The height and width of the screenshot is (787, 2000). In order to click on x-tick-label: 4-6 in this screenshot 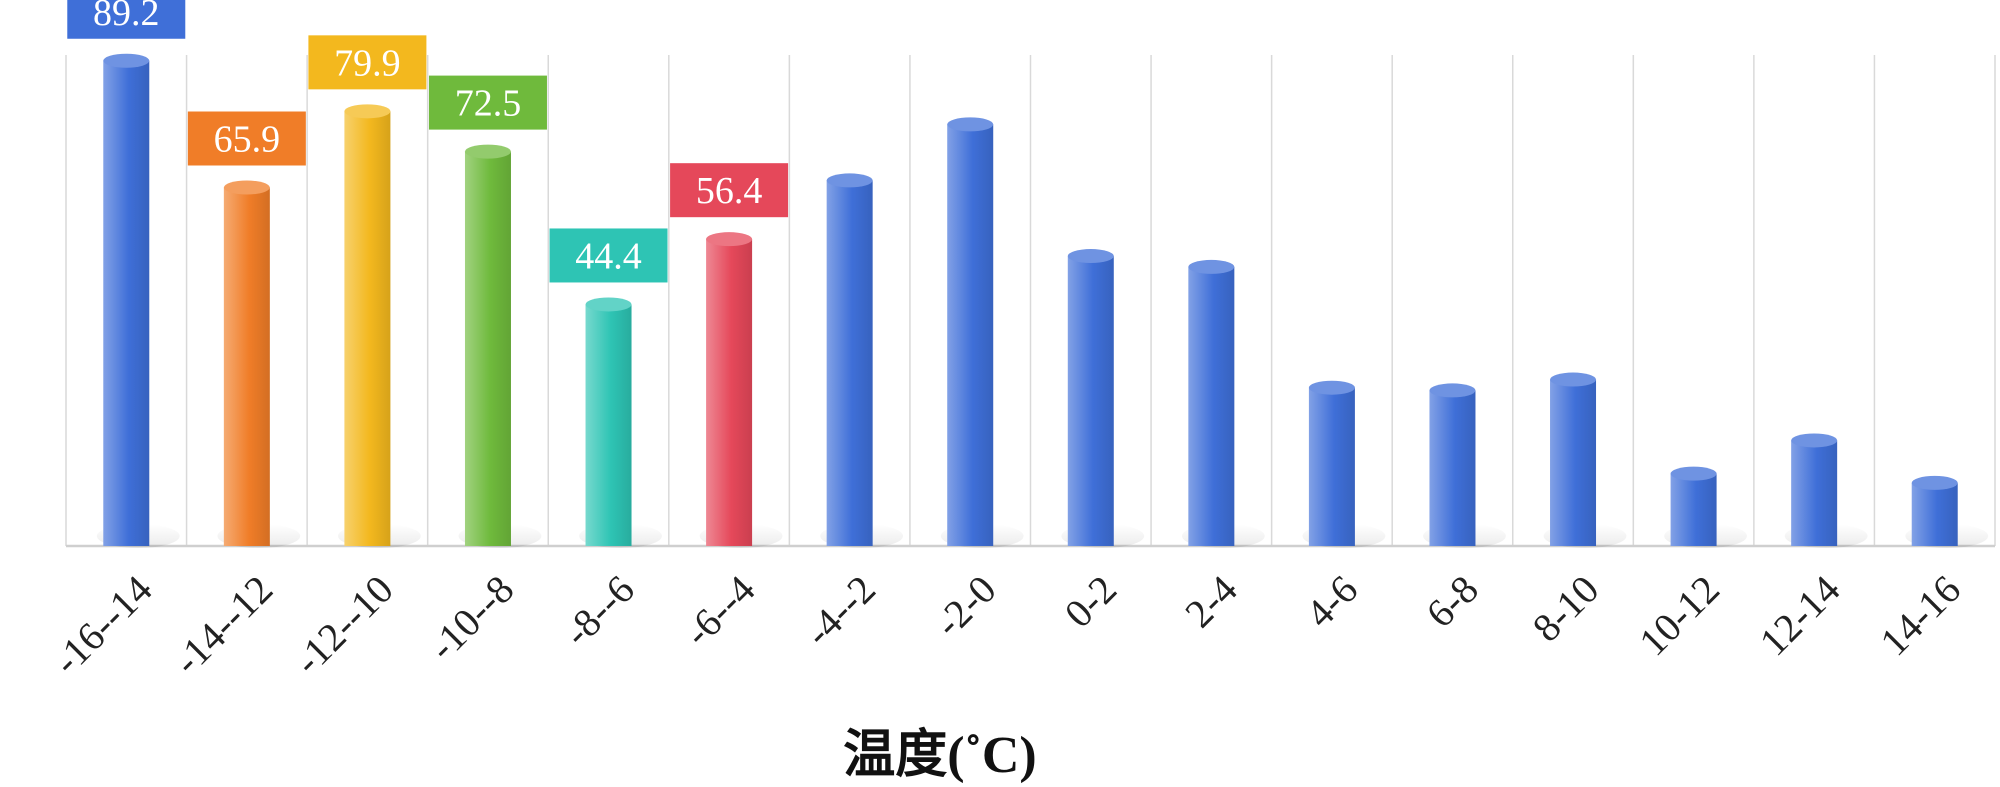, I will do `click(1332, 602)`.